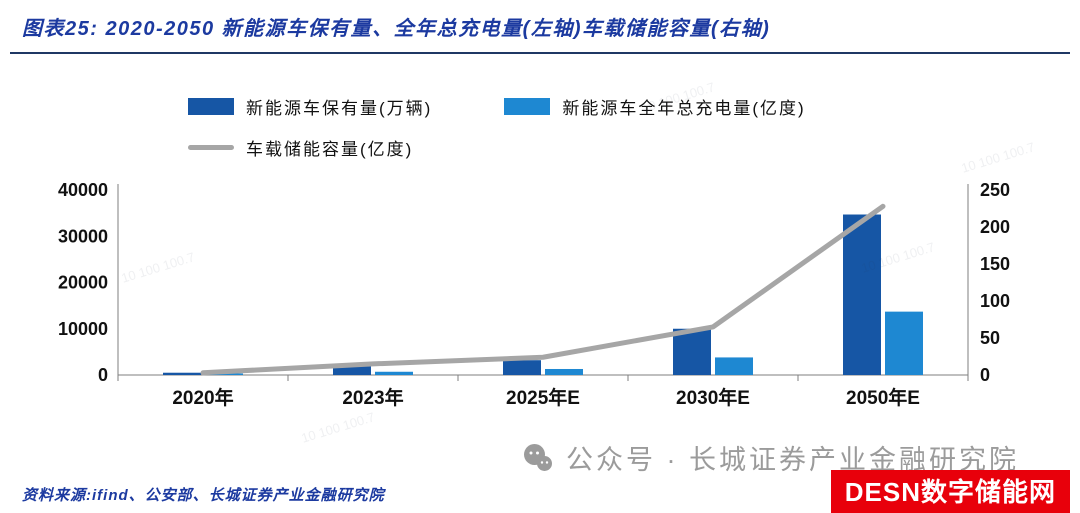  Describe the element at coordinates (83, 236) in the screenshot. I see `left-axis-tick-label: 30000` at that location.